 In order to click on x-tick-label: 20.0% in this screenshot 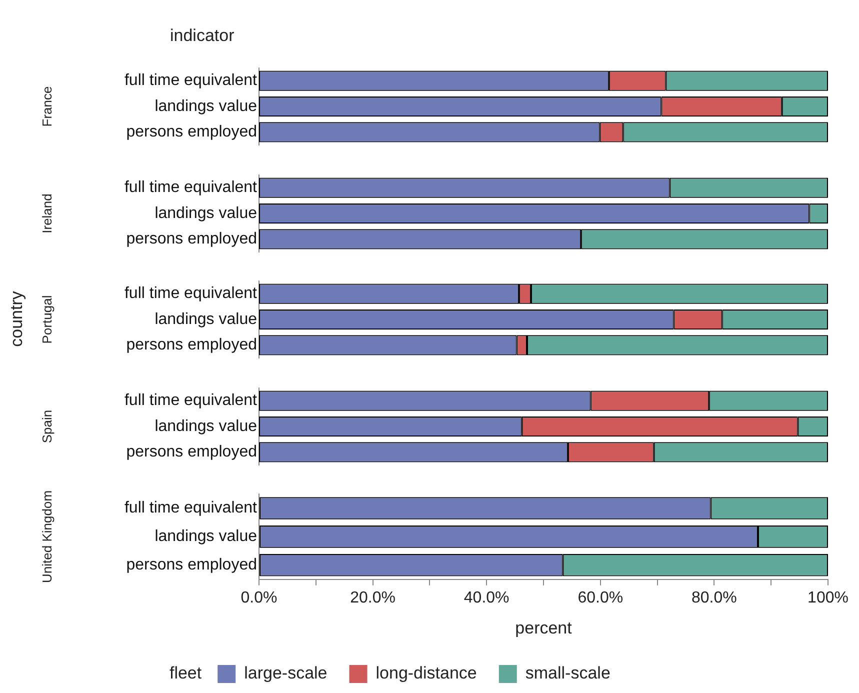, I will do `click(373, 597)`.